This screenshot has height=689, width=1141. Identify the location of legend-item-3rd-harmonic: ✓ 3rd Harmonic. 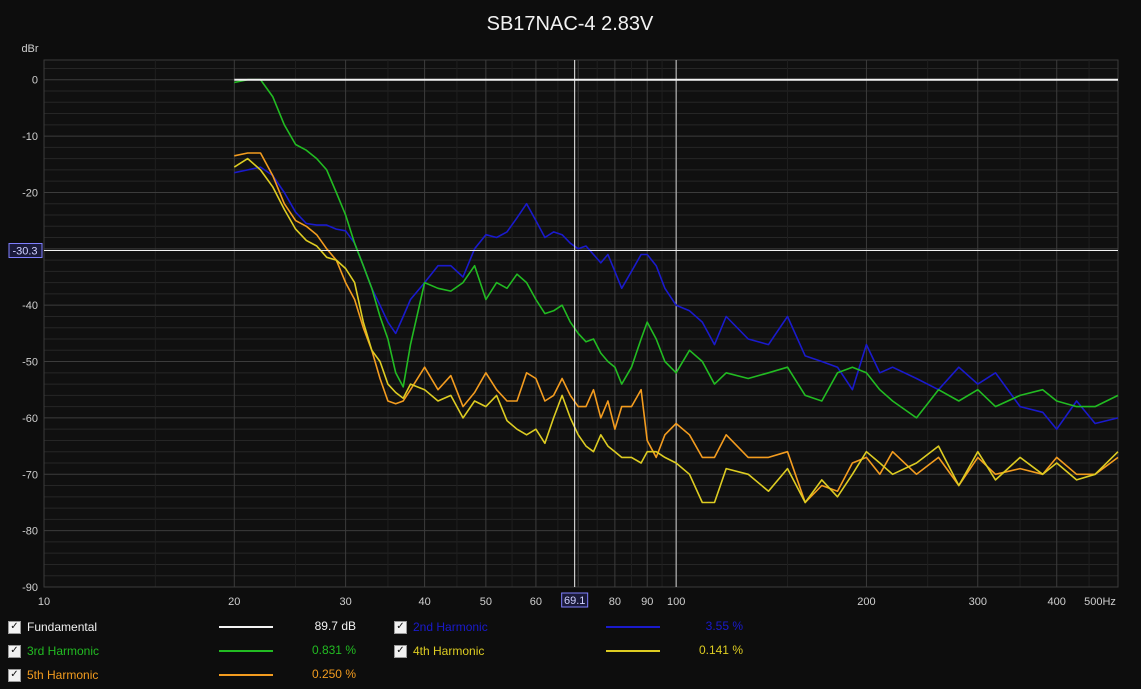
(53, 651).